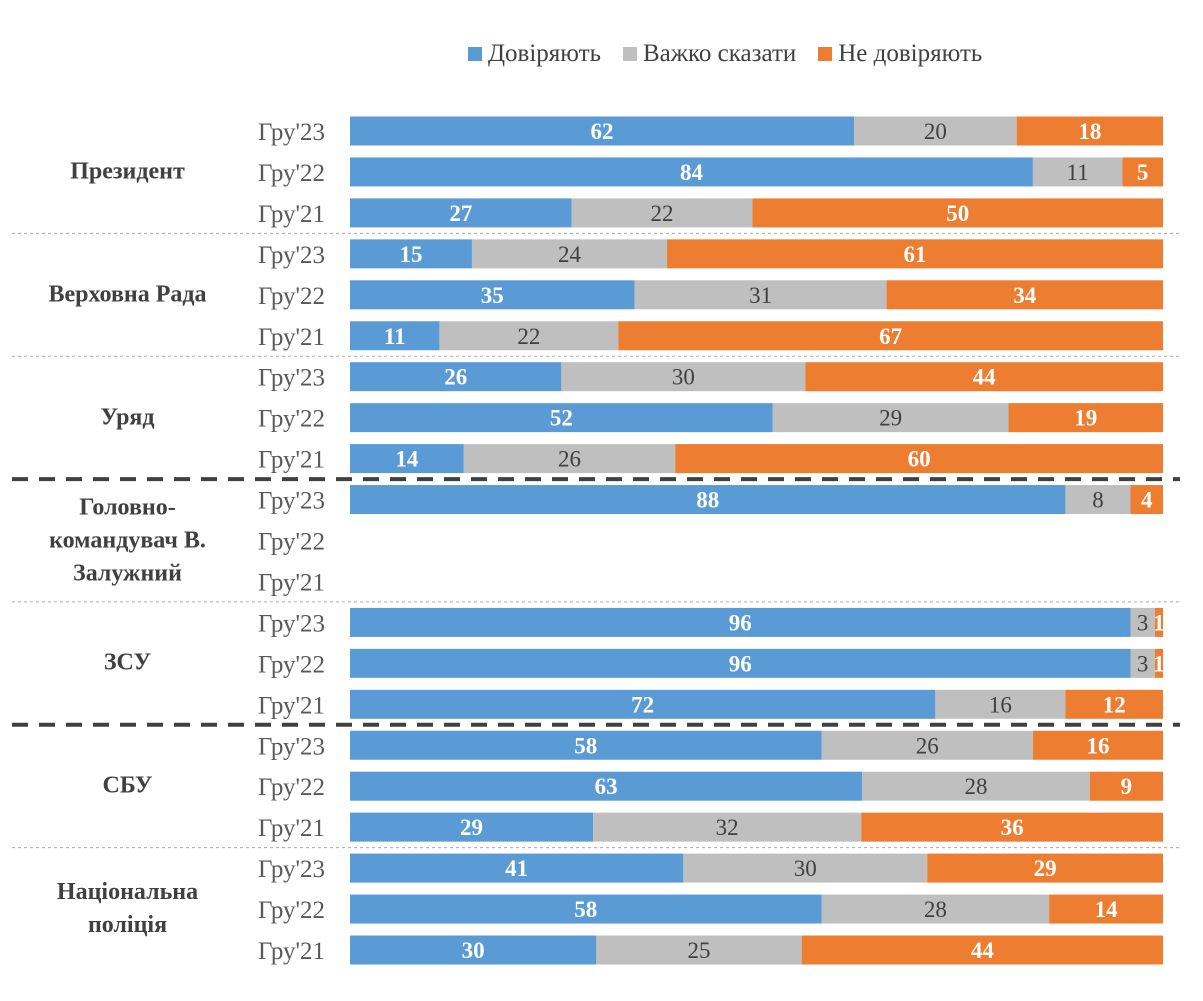 This screenshot has width=1203, height=1001. I want to click on data-label: 18, so click(1089, 131).